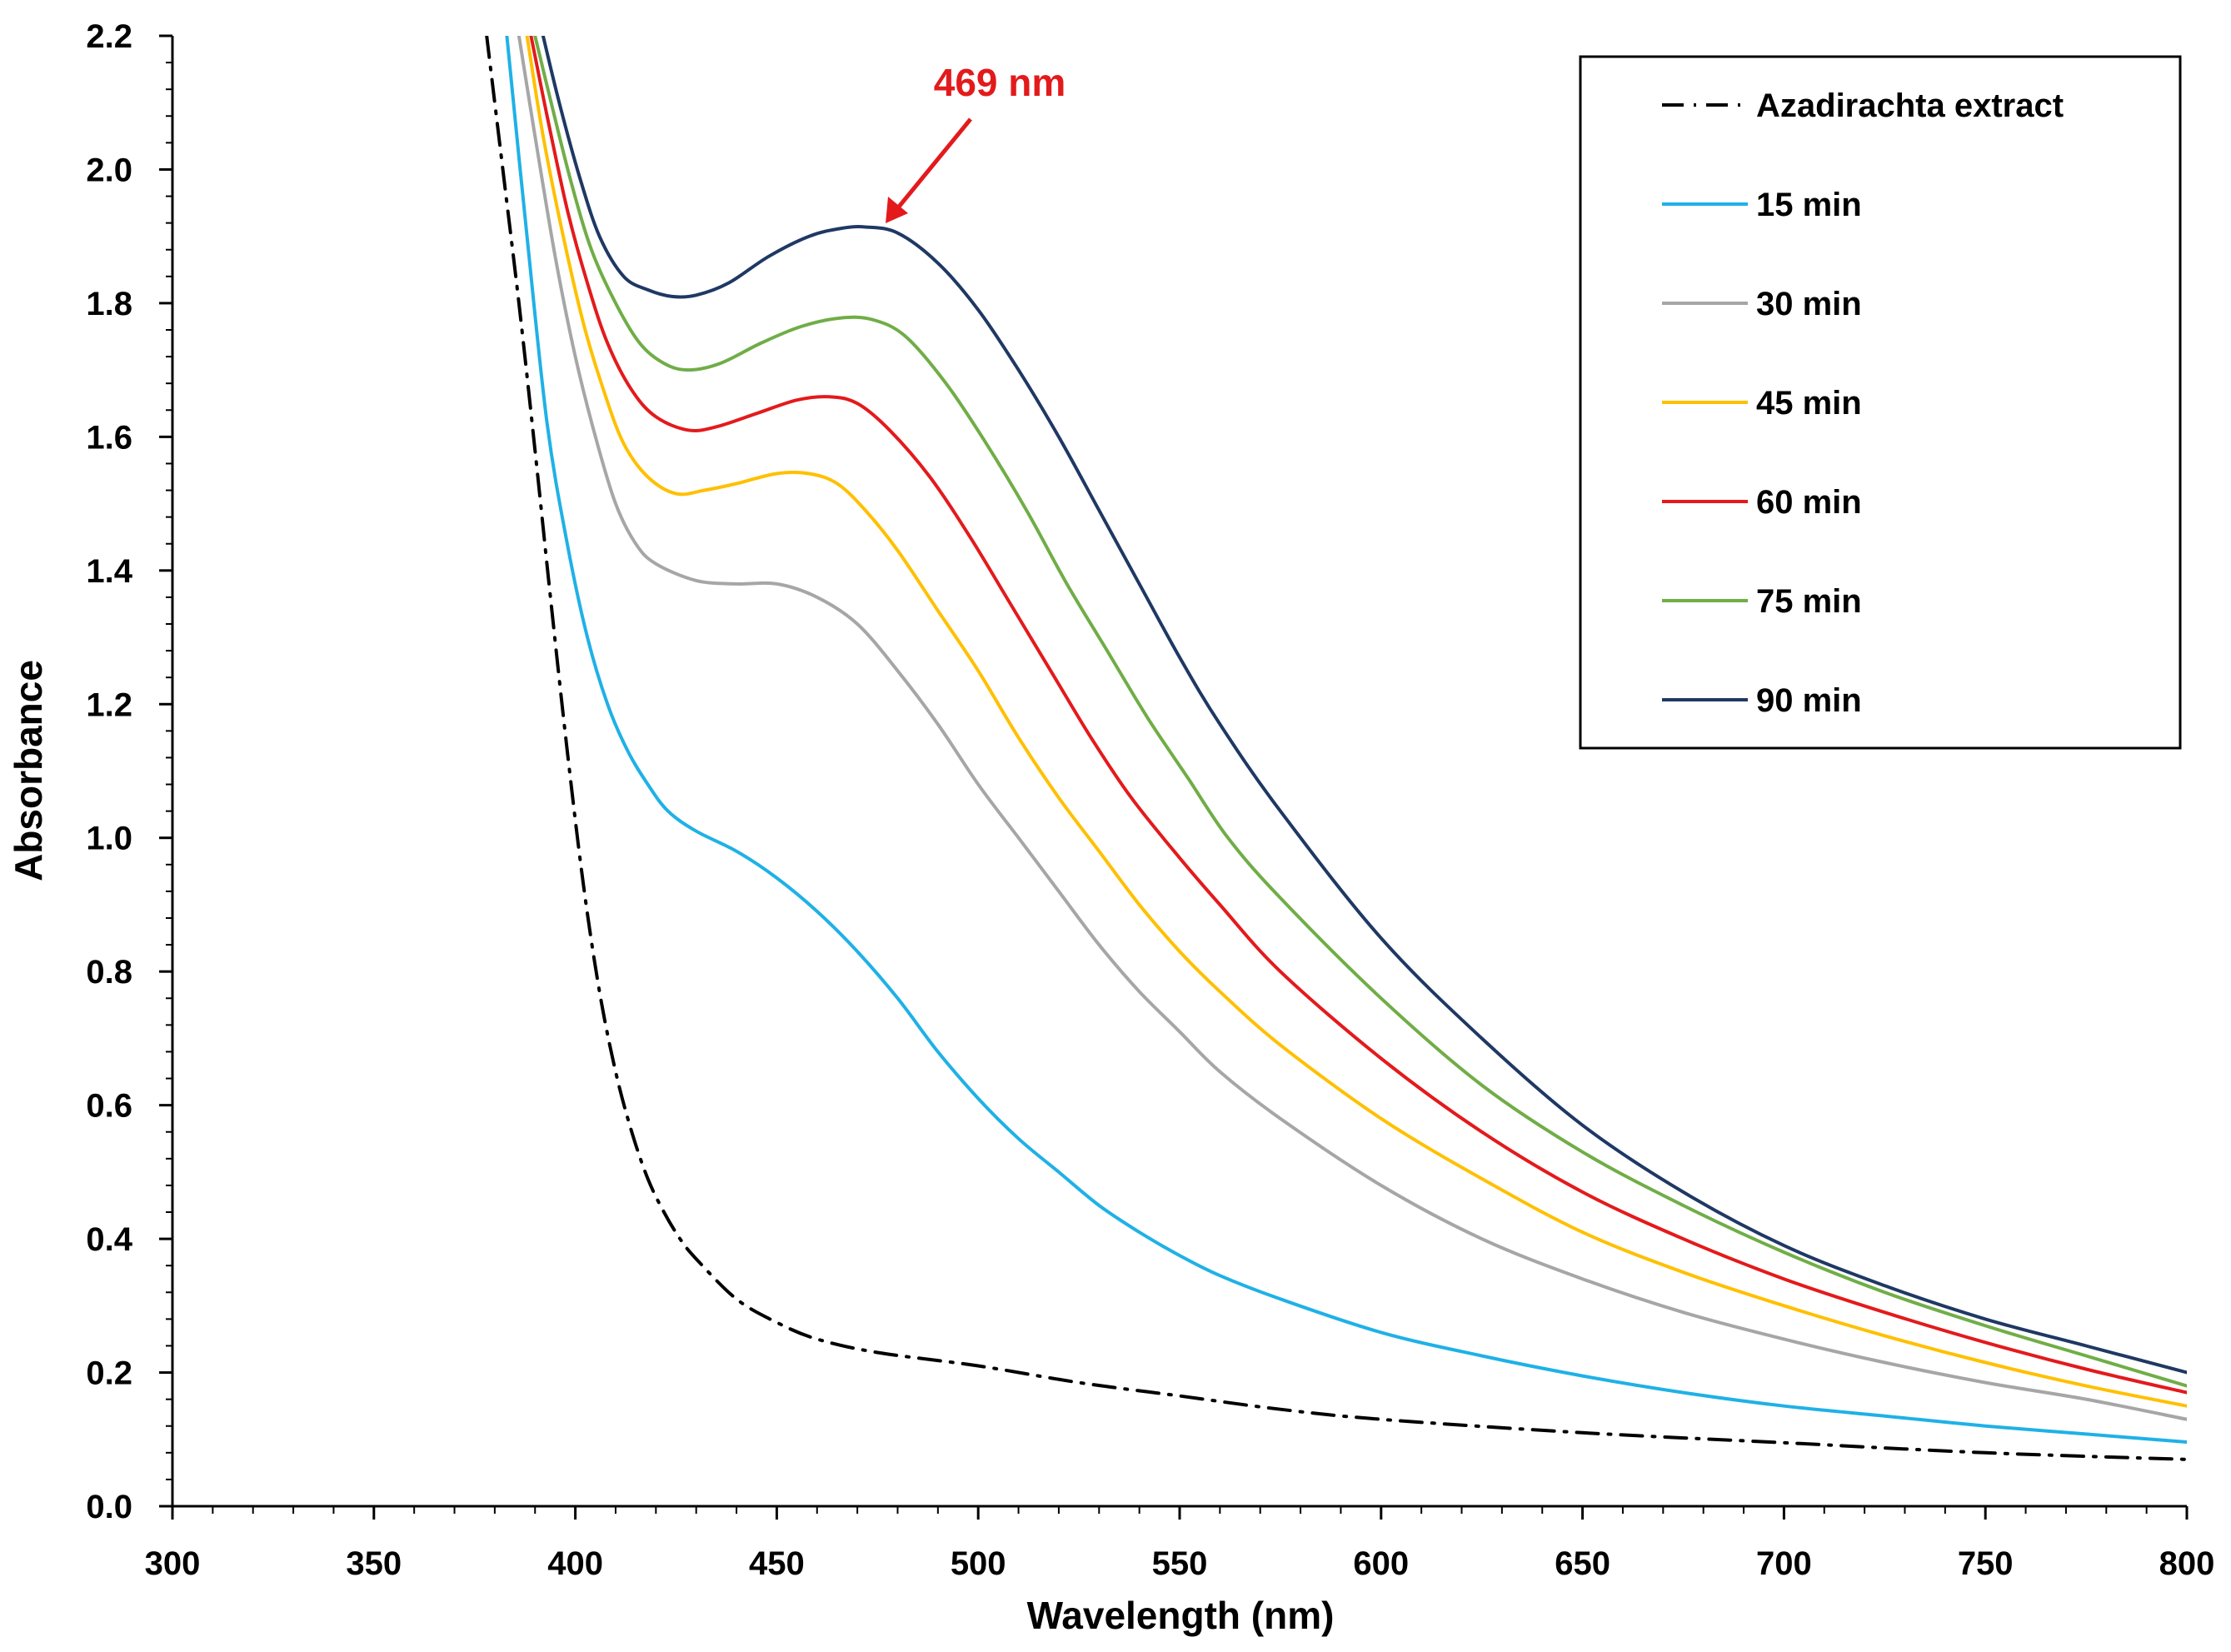 This screenshot has height=1652, width=2231. What do you see at coordinates (1181, 1616) in the screenshot?
I see `x-axis-title: Wavelength (nm)` at bounding box center [1181, 1616].